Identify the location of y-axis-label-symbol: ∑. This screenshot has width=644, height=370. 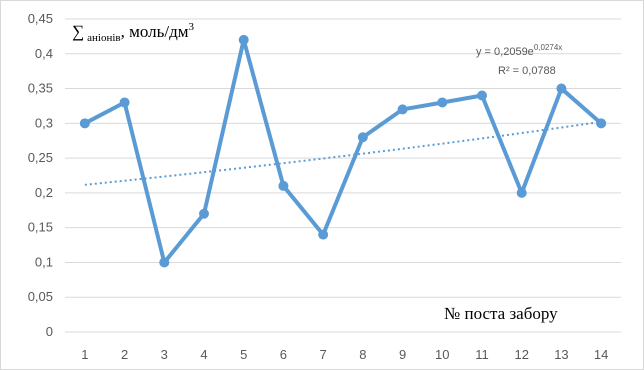
(78, 31).